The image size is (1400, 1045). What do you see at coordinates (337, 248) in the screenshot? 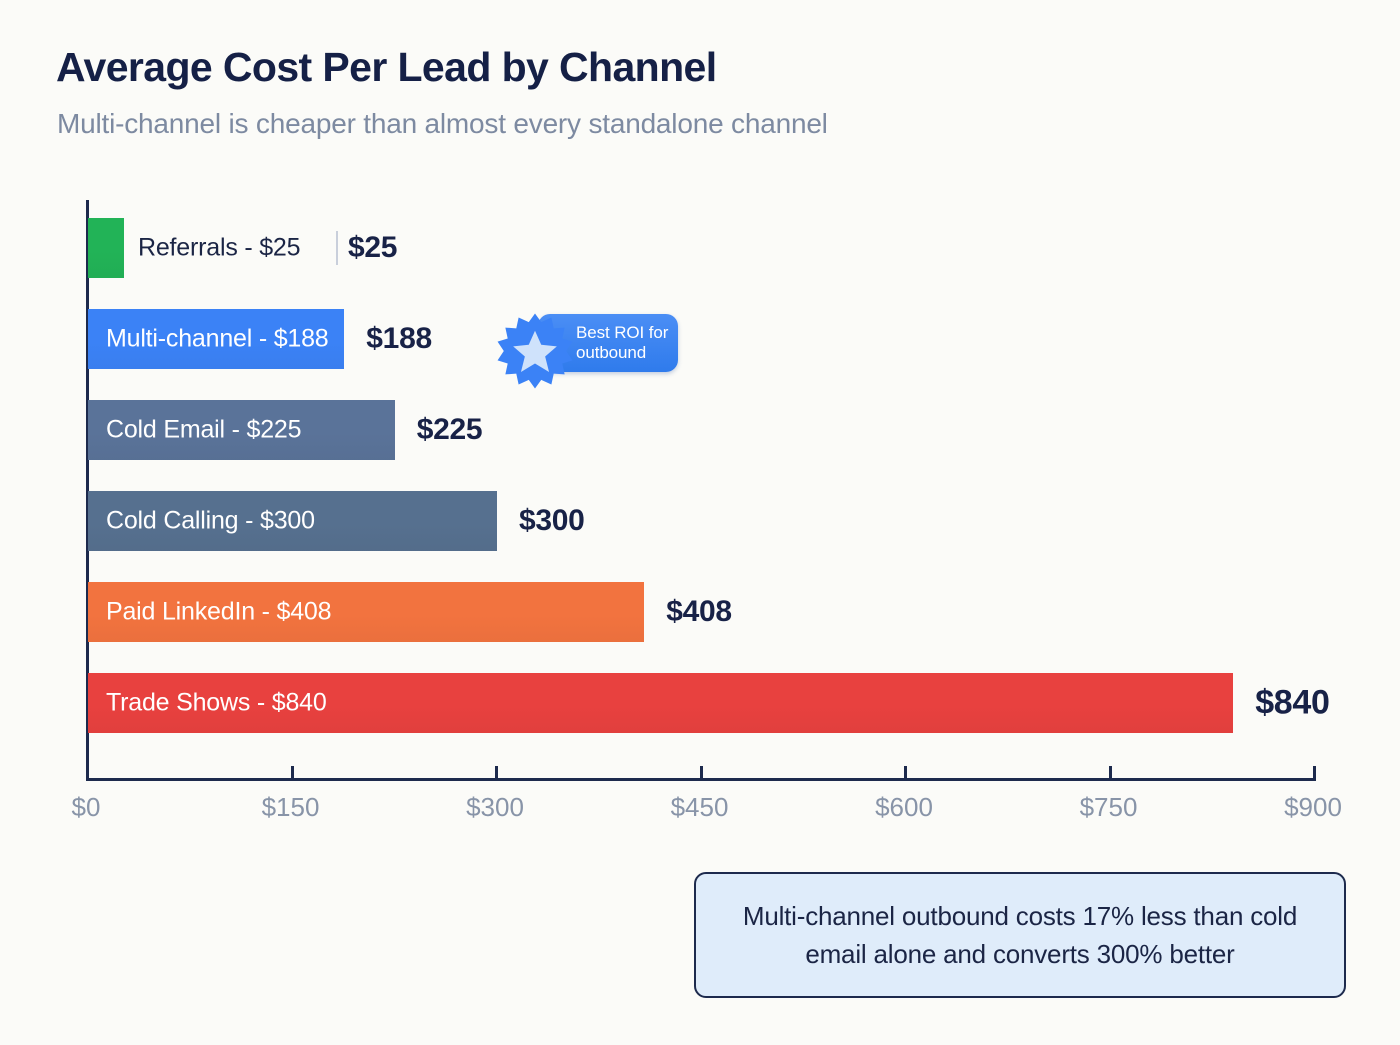
I see `label-value-divider` at bounding box center [337, 248].